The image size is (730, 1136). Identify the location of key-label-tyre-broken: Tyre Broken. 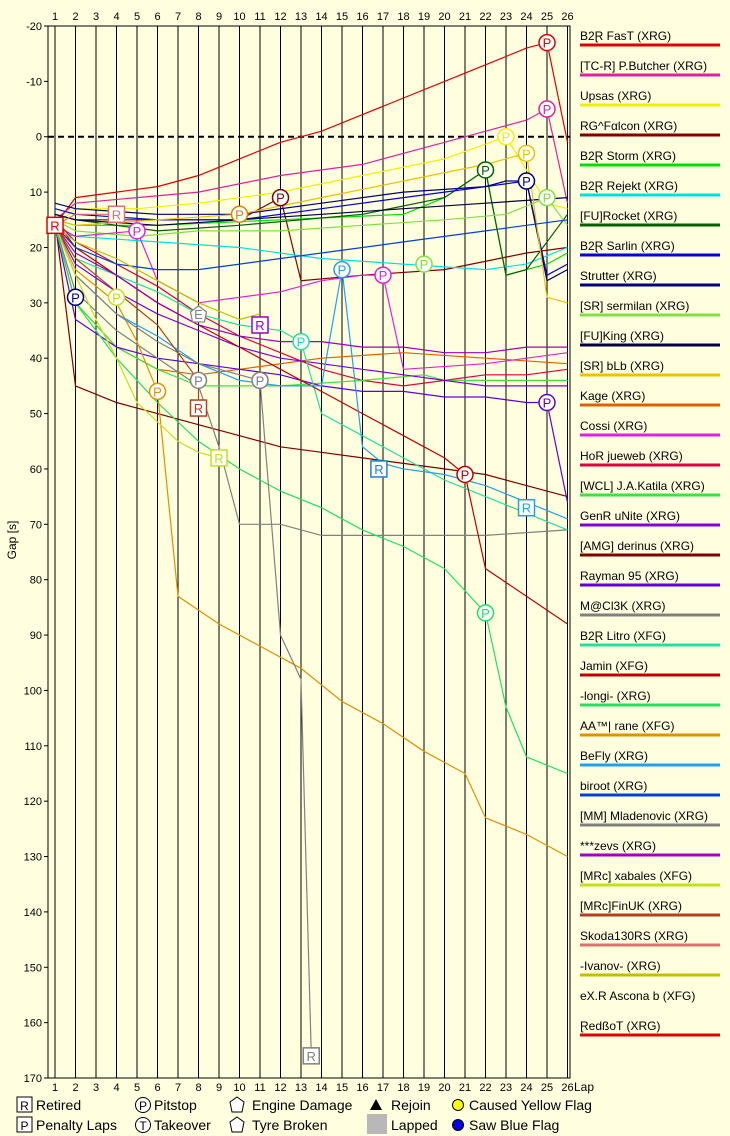
(289, 1125).